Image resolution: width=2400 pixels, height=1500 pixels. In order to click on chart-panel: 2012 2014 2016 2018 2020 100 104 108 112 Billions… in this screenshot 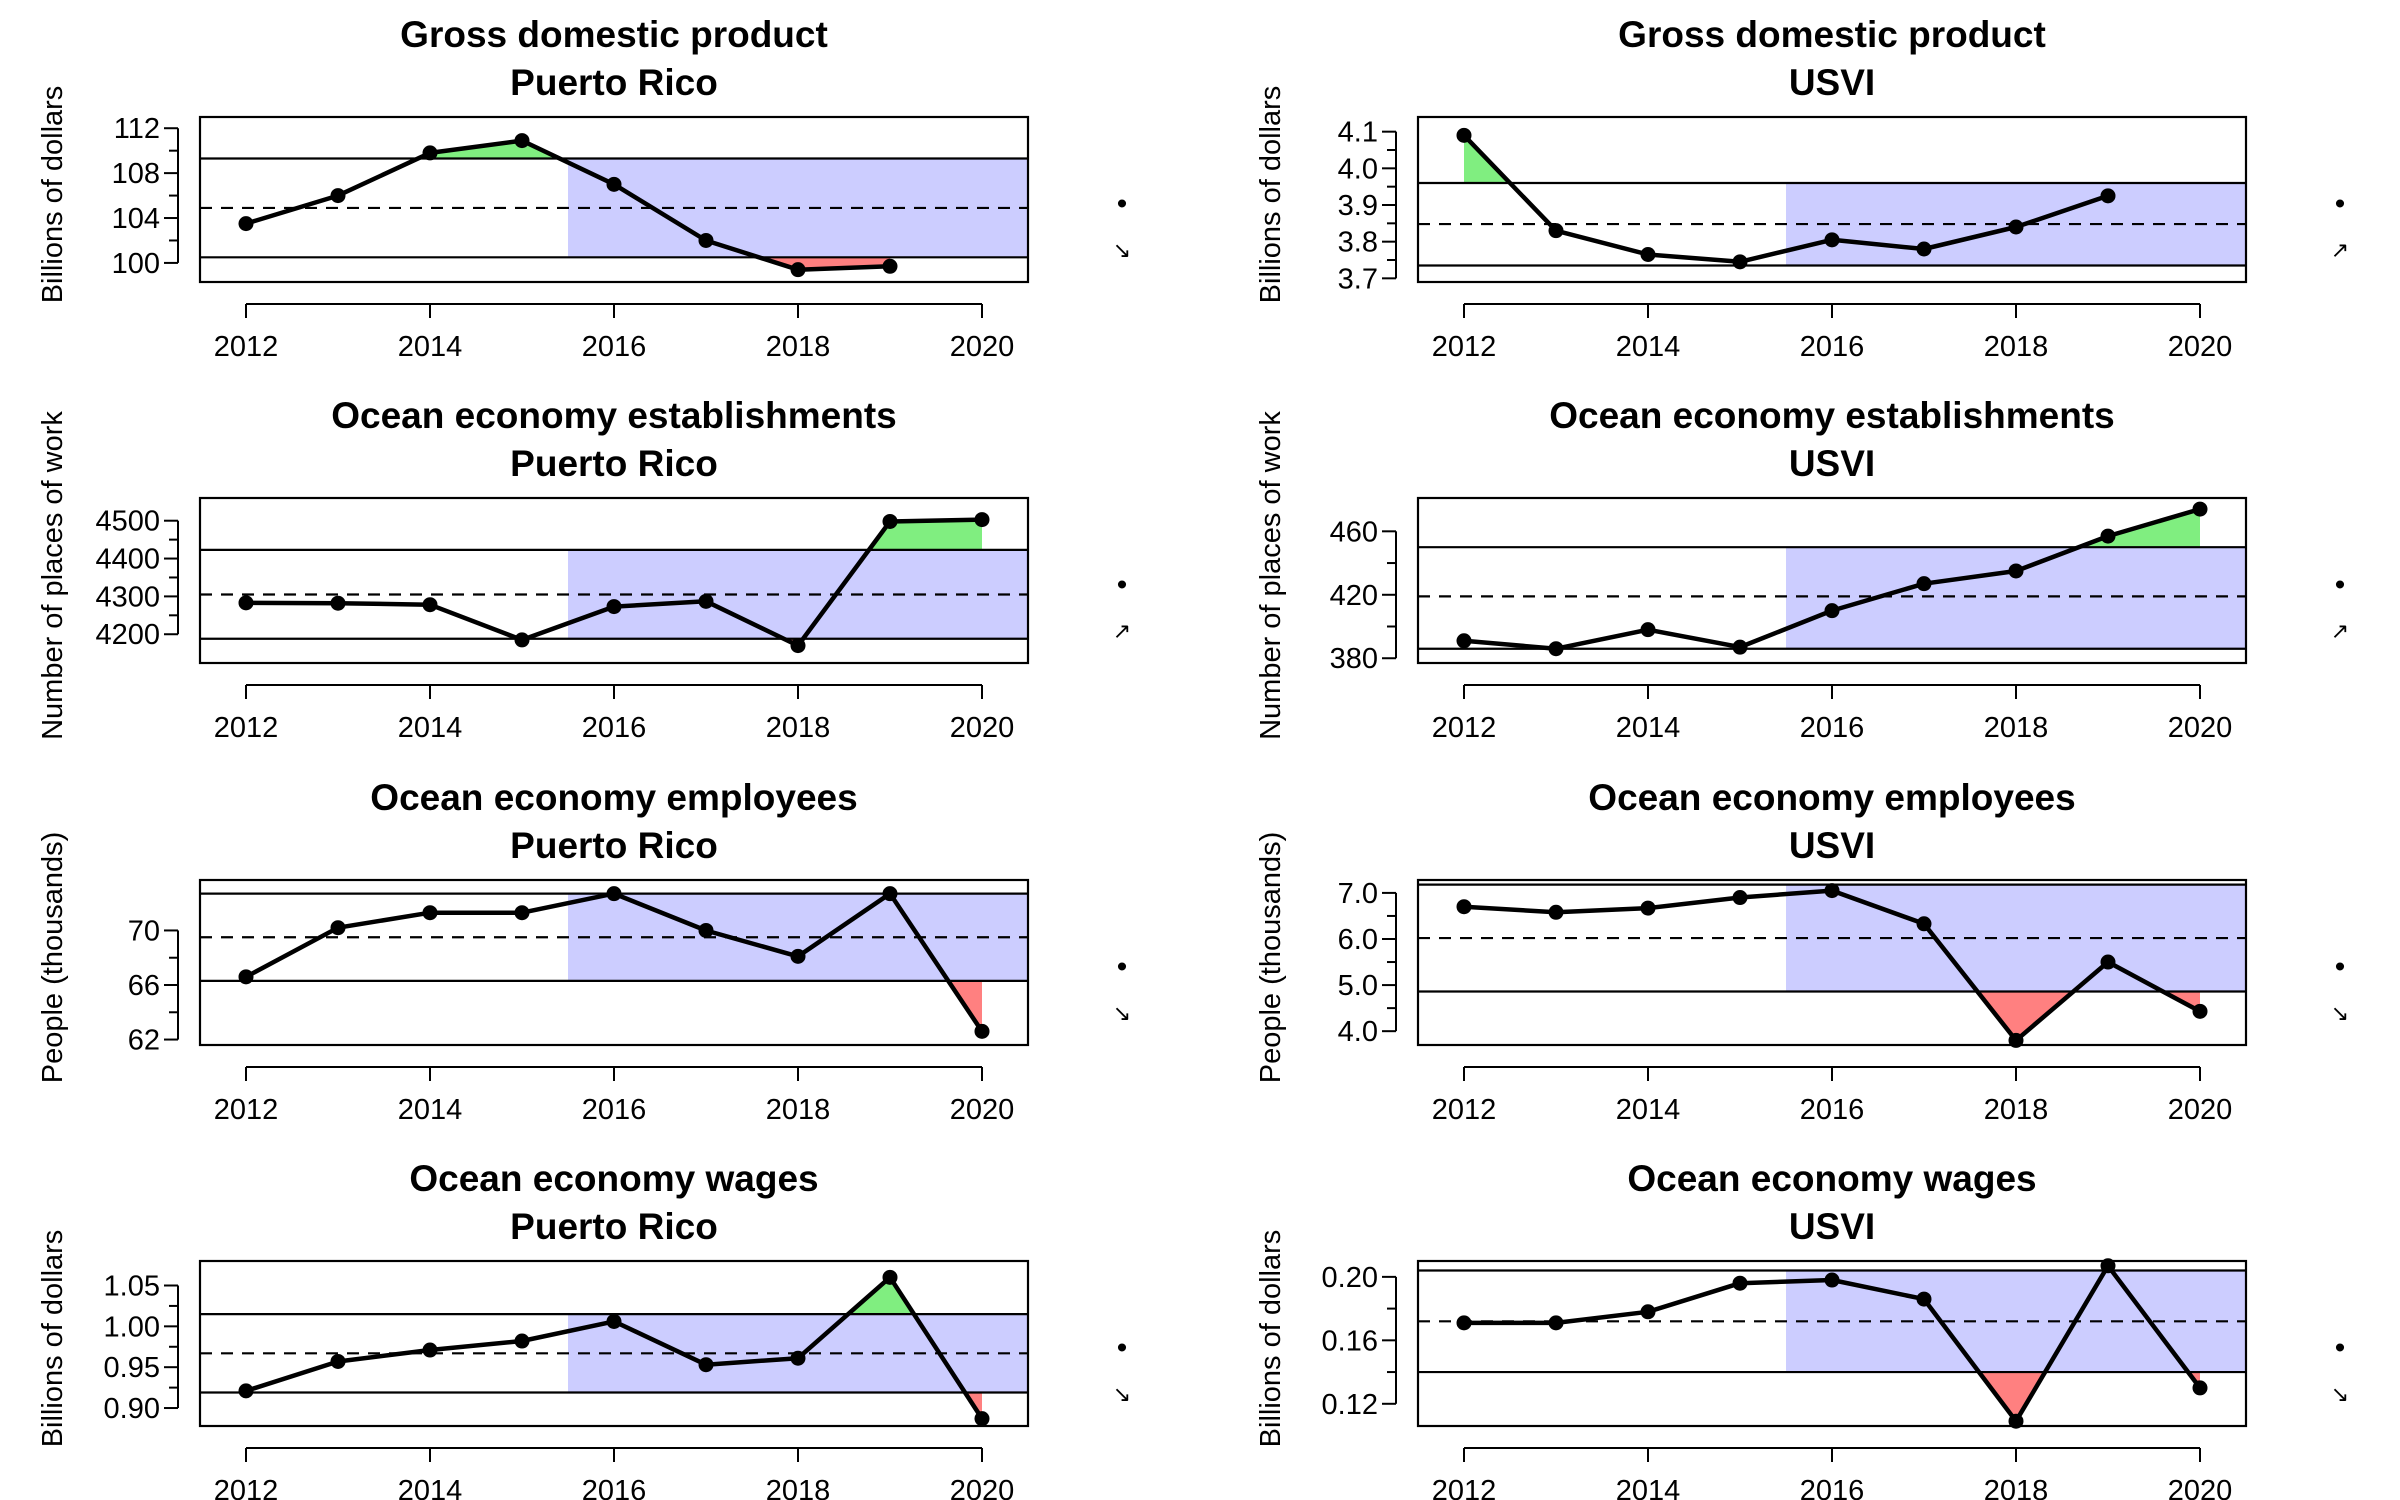, I will do `click(584, 188)`.